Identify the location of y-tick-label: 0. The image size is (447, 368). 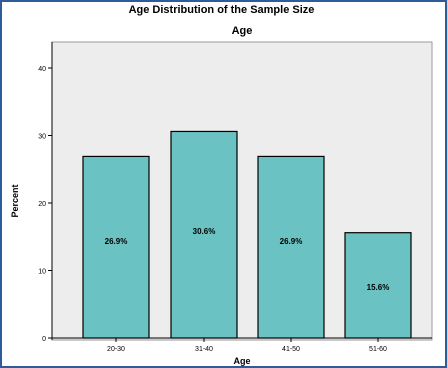
(44, 339).